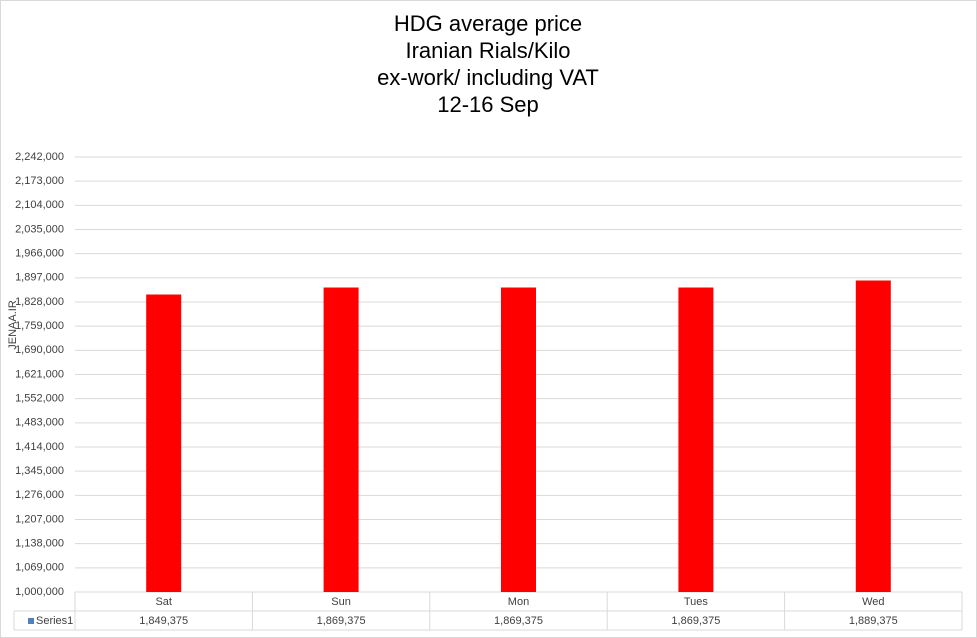 Image resolution: width=977 pixels, height=638 pixels. I want to click on legend-label: Series1, so click(54, 621).